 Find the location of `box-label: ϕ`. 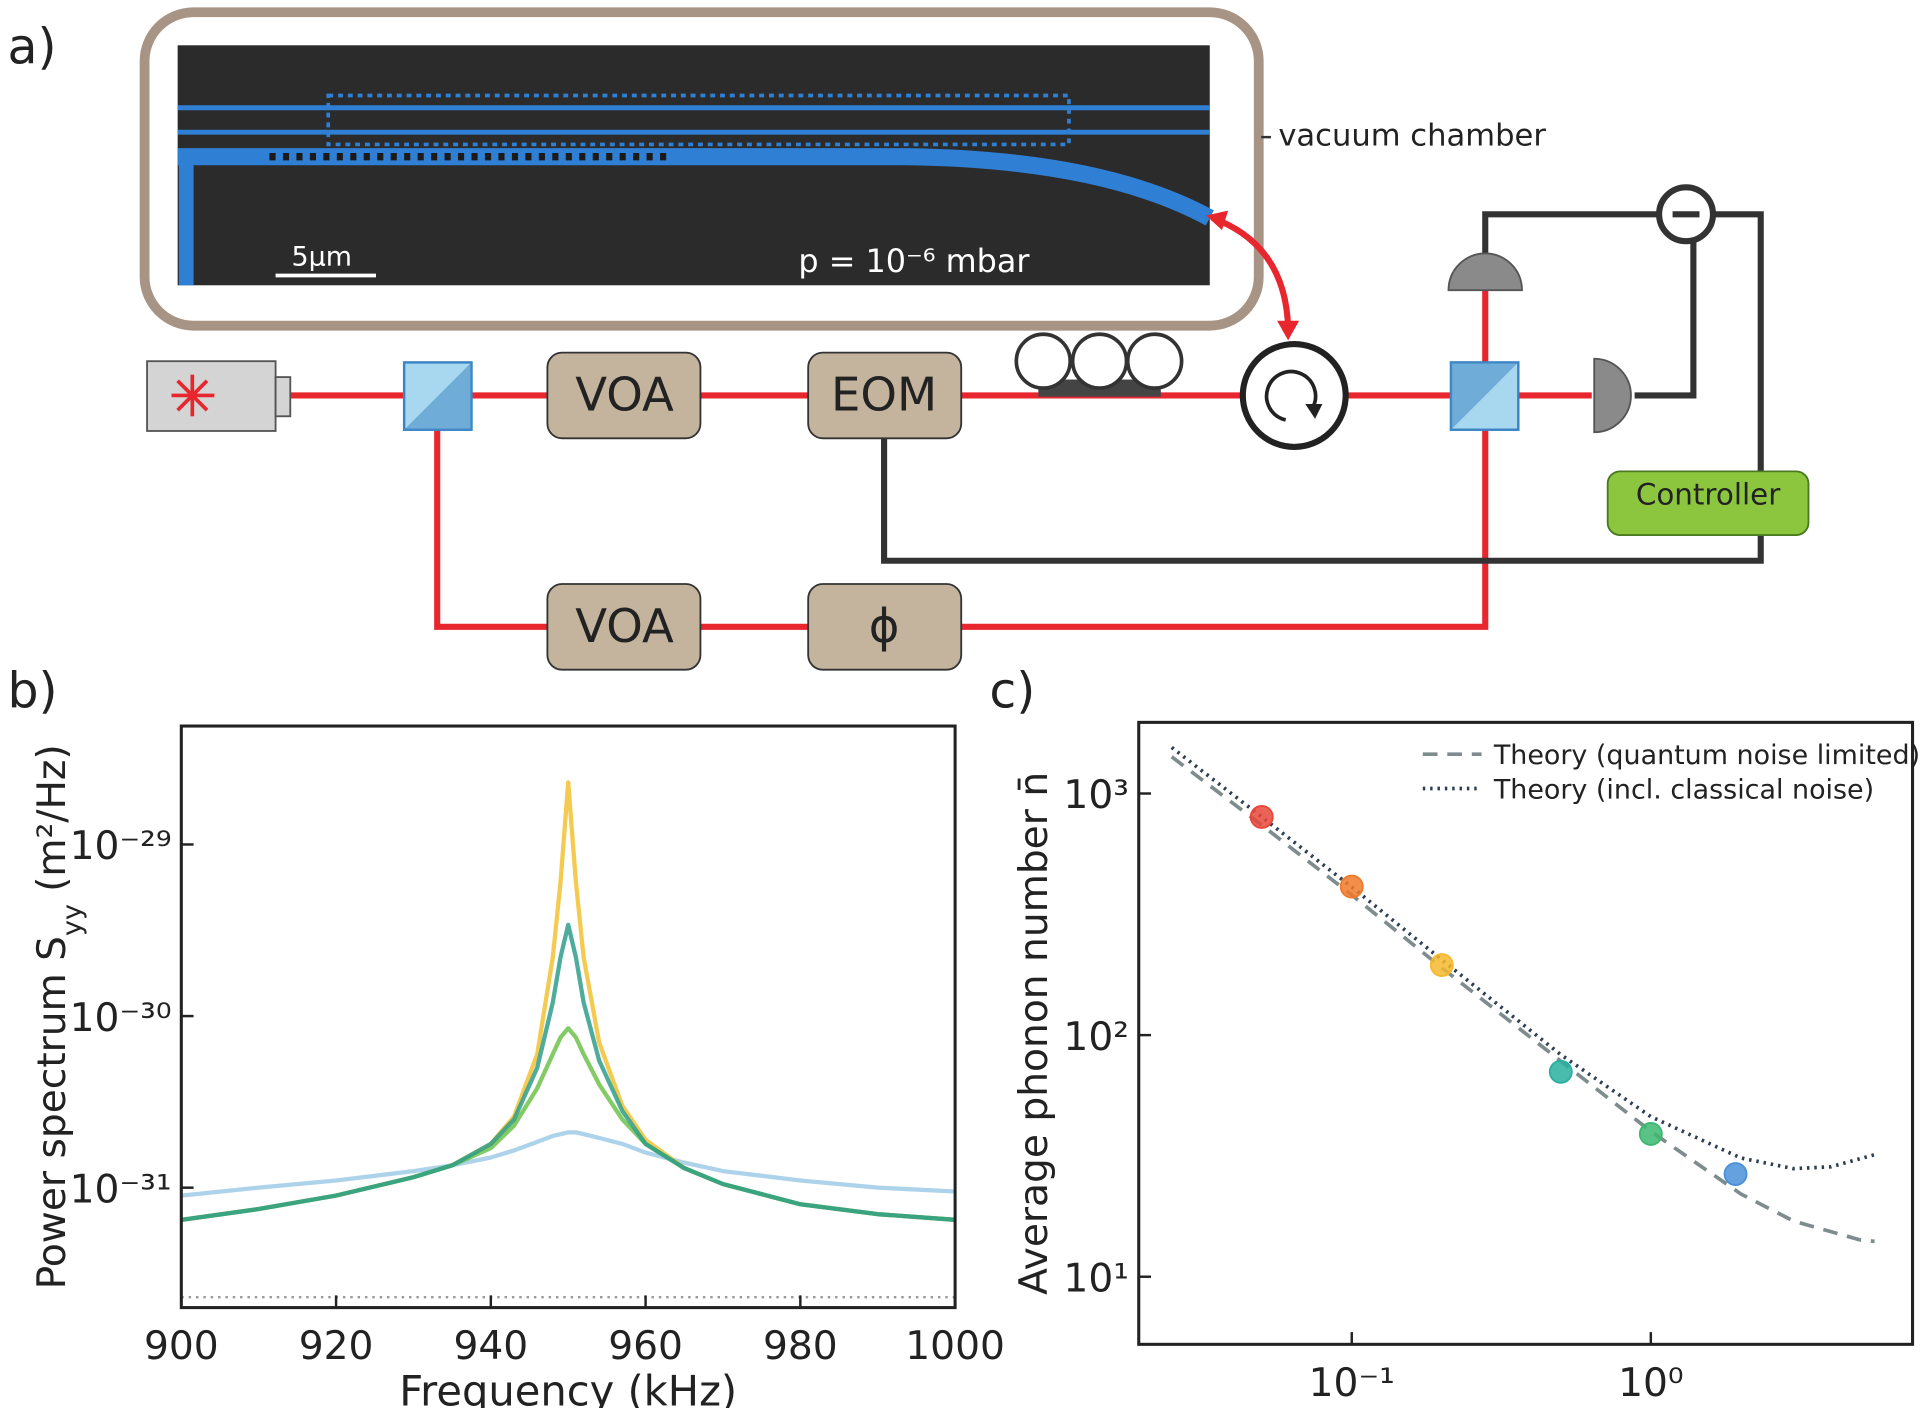

box-label: ϕ is located at coordinates (884, 626).